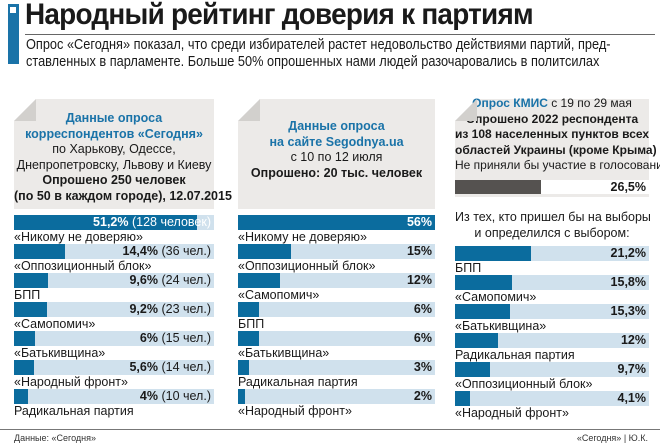 Image resolution: width=660 pixels, height=447 pixels. I want to click on card-text: по Харькову, Одессе,, so click(114, 149).